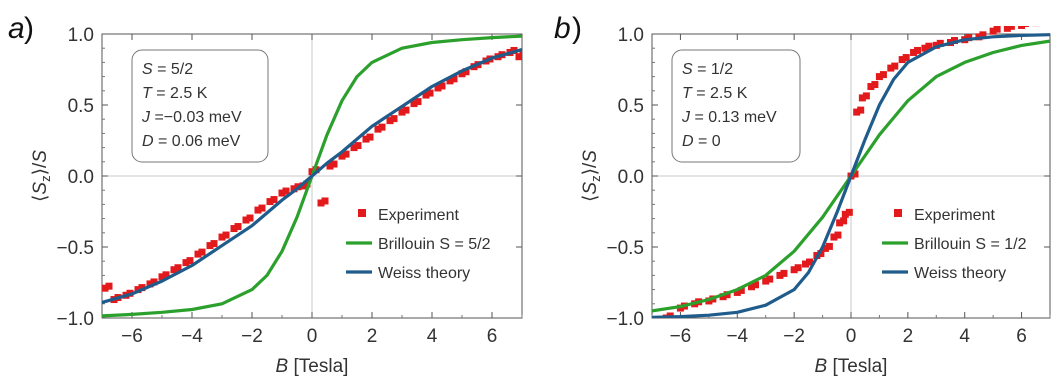 This screenshot has height=379, width=1054. Describe the element at coordinates (191, 117) in the screenshot. I see `parameter-line: J =−0.03 meV` at that location.